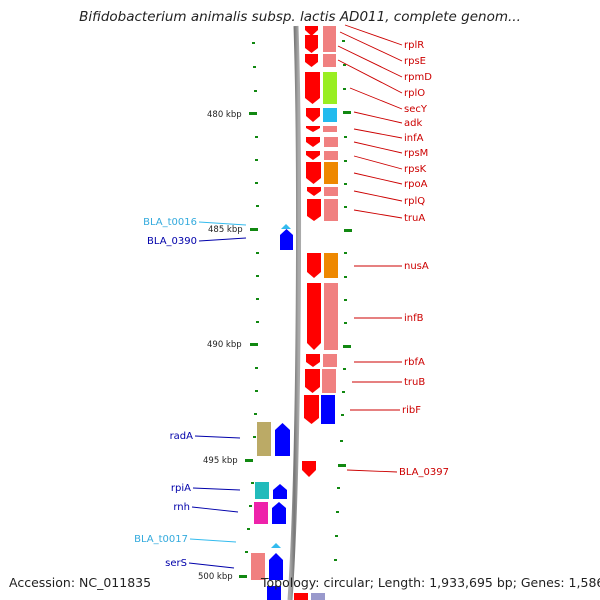 The height and width of the screenshot is (600, 600). Describe the element at coordinates (301, 596) in the screenshot. I see `gene-bottom-forward` at that location.